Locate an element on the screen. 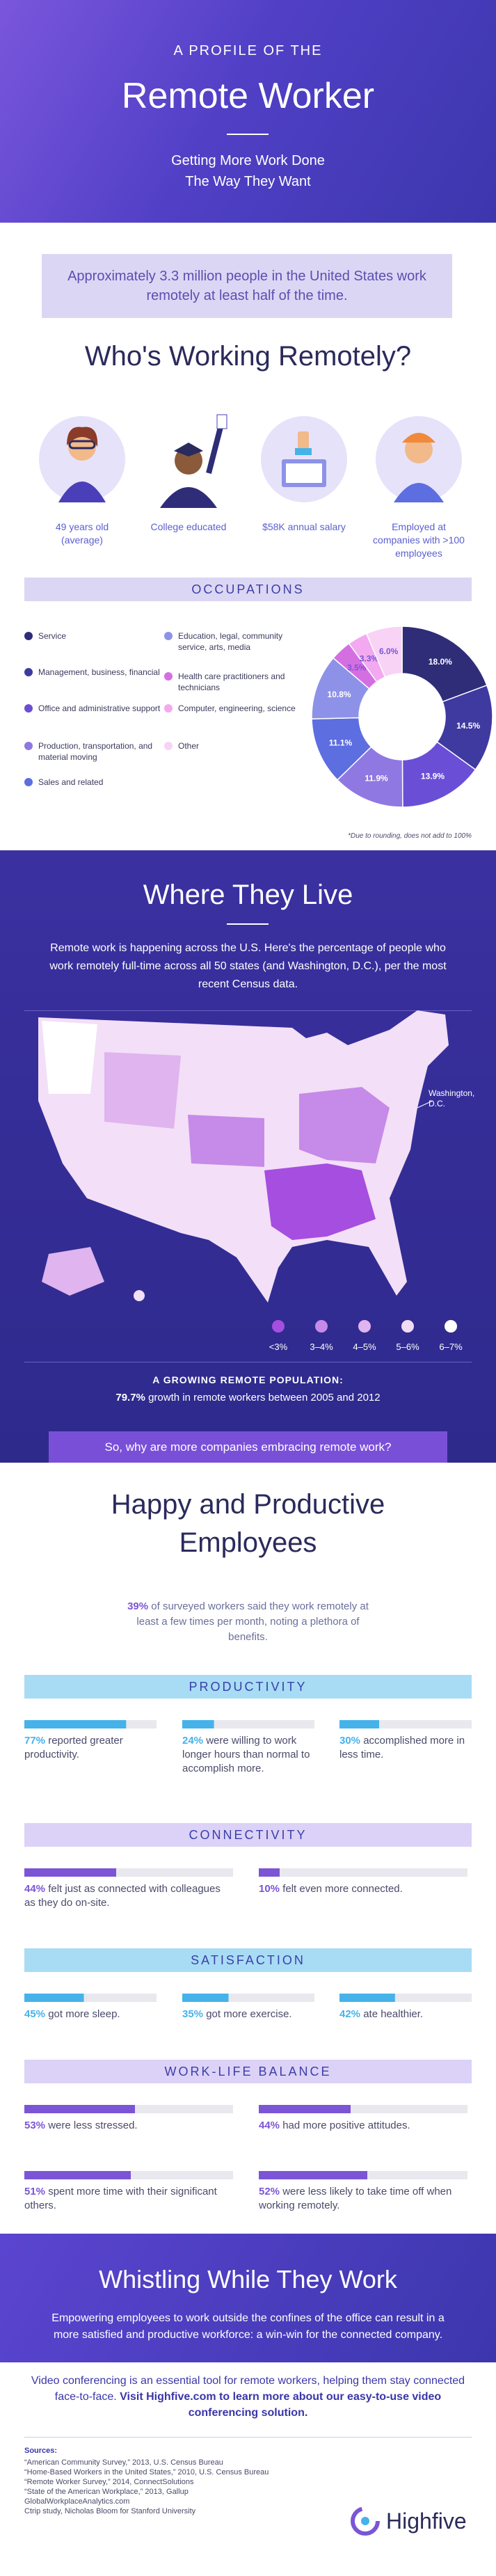  divider is located at coordinates (248, 1010).